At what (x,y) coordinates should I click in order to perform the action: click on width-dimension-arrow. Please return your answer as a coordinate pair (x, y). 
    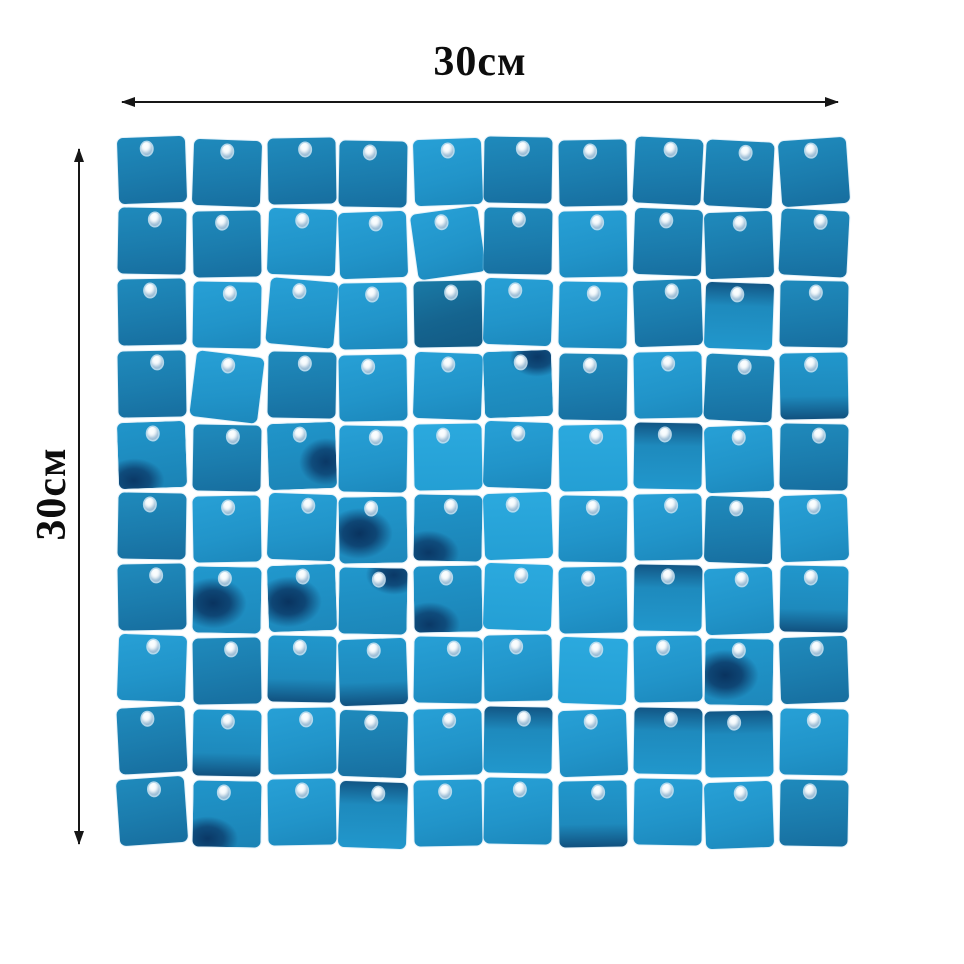
    Looking at the image, I should click on (480, 102).